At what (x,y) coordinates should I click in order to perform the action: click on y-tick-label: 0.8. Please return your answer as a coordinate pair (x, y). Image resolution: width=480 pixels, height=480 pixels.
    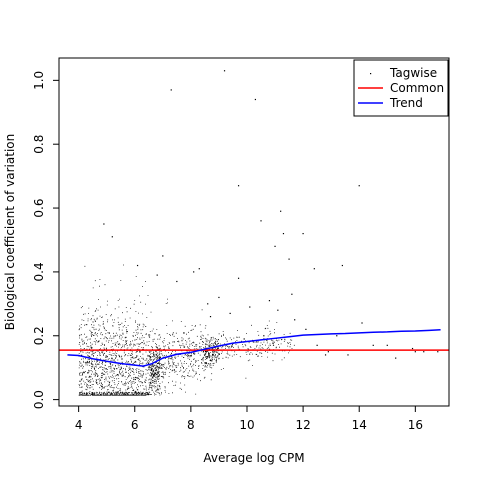
    Looking at the image, I should click on (39, 144).